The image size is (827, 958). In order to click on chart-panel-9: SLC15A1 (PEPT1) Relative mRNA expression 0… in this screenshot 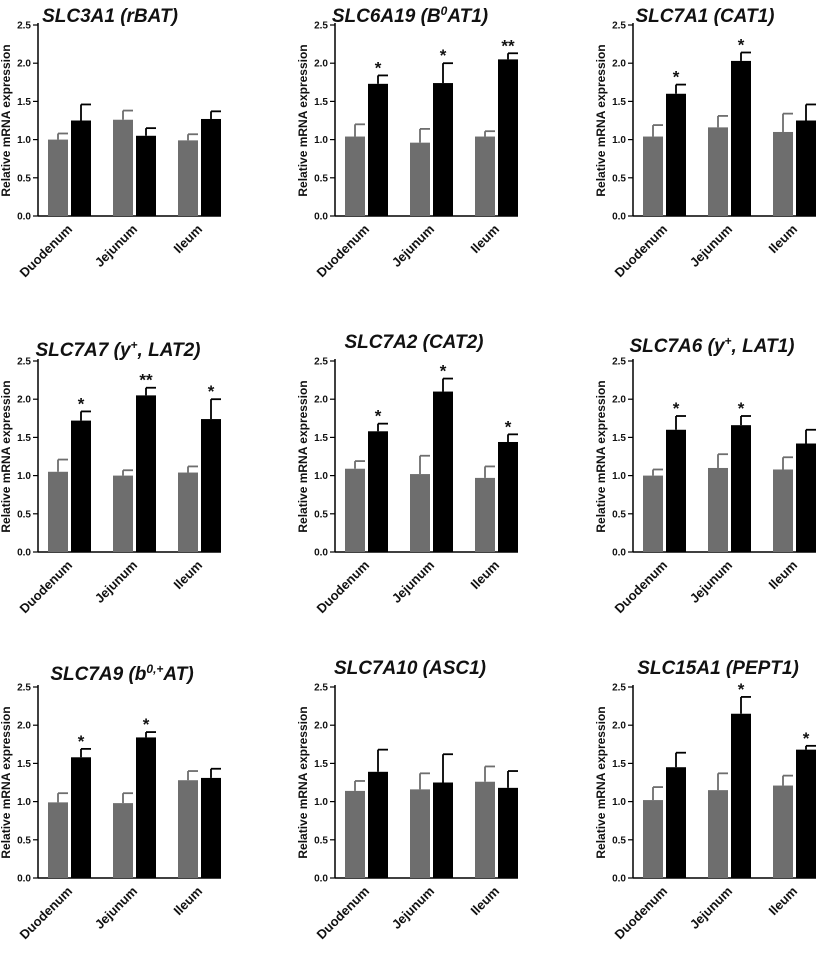, I will do `click(705, 800)`.